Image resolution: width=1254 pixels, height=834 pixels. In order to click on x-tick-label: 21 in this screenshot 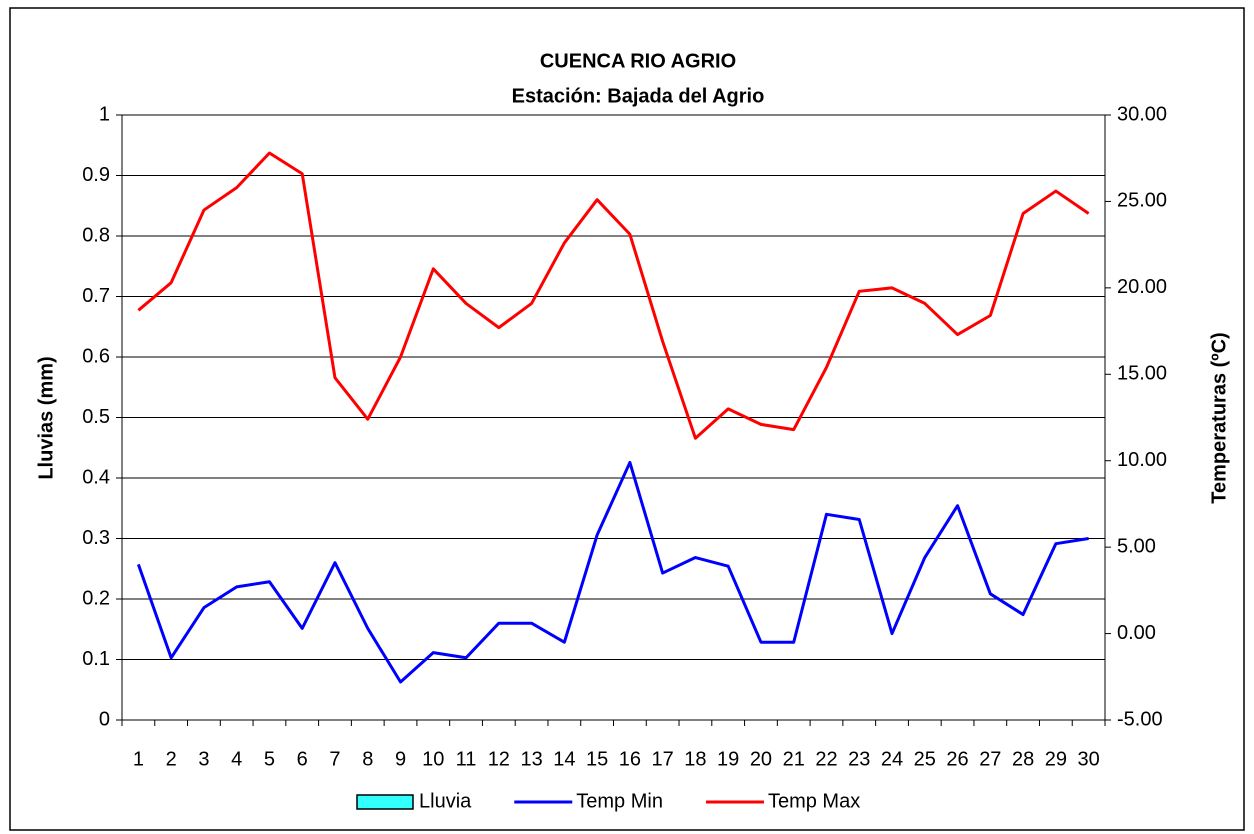, I will do `click(794, 759)`.